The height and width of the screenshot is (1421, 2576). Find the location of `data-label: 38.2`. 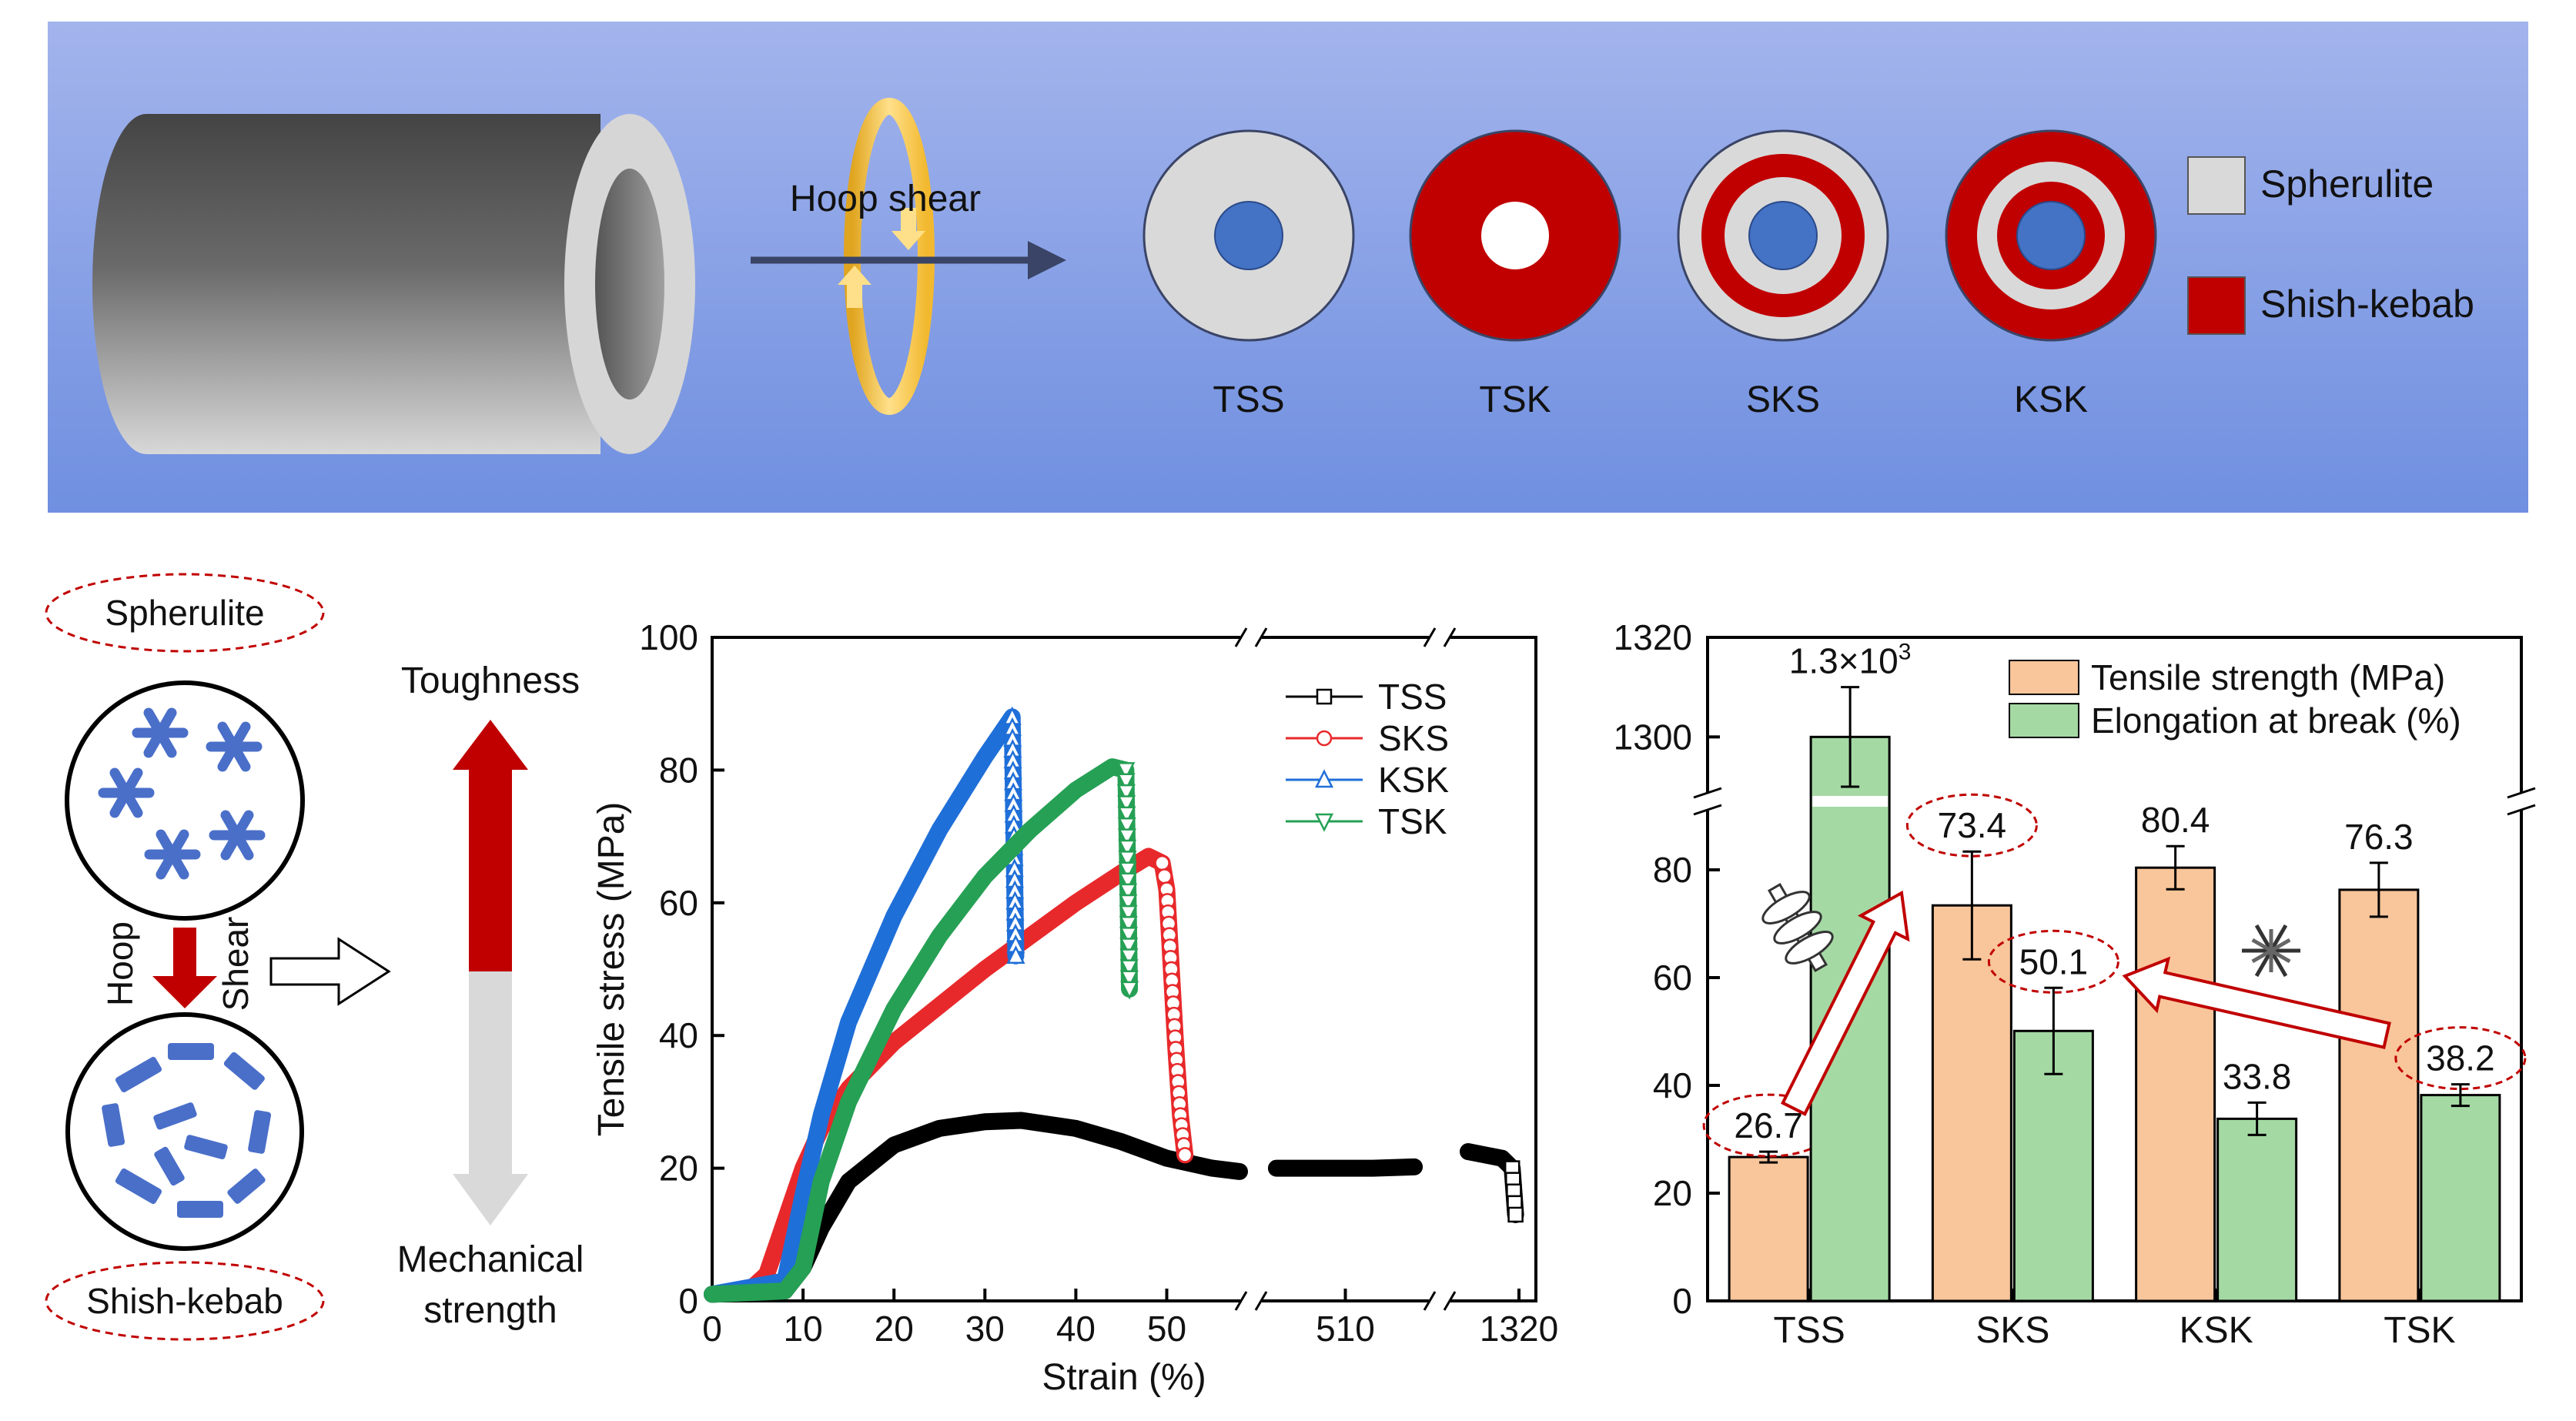

data-label: 38.2 is located at coordinates (2460, 1058).